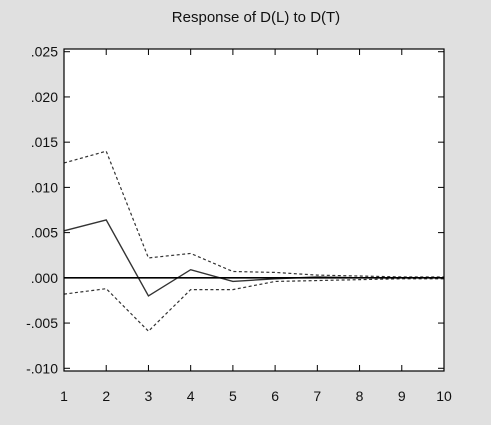  I want to click on chart-title: Response of D(L) to D(T), so click(256, 17).